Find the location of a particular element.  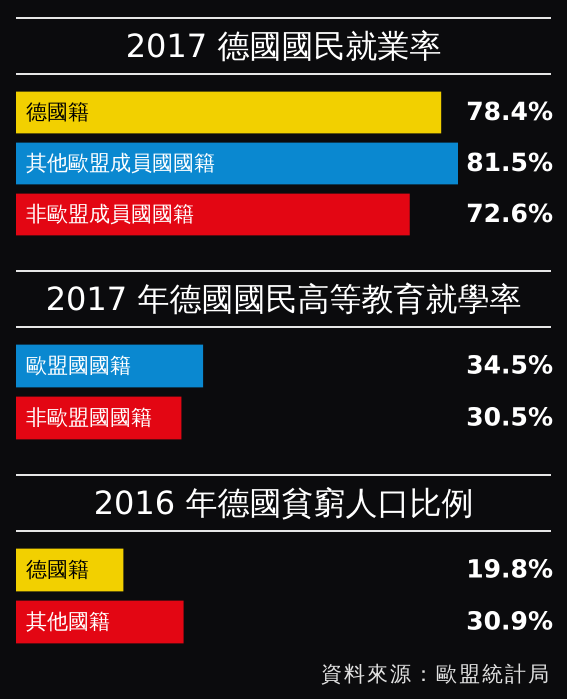

data-label: 72.6% is located at coordinates (509, 213).